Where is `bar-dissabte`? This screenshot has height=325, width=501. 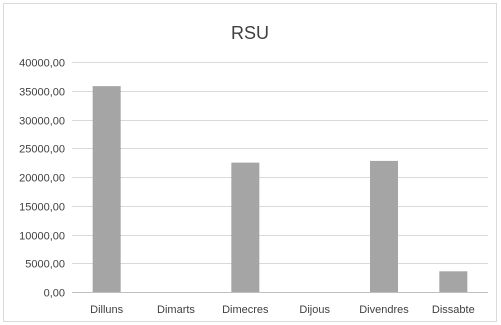 bar-dissabte is located at coordinates (453, 281).